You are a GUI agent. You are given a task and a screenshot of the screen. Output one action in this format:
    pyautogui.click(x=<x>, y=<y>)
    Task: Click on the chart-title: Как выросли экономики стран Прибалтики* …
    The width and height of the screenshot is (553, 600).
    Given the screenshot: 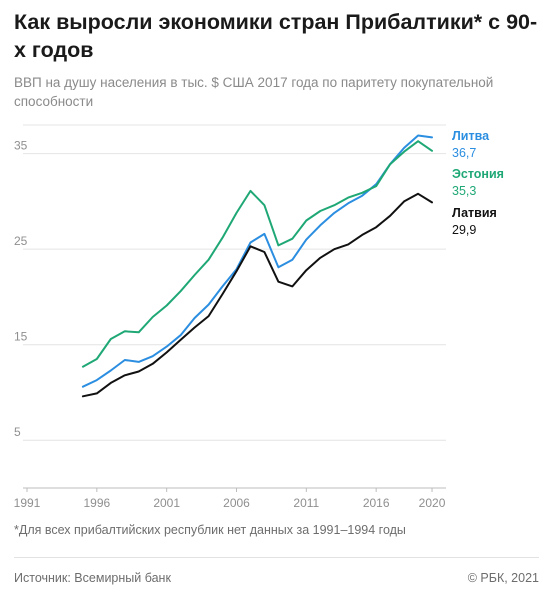 What is the action you would take?
    pyautogui.click(x=276, y=36)
    